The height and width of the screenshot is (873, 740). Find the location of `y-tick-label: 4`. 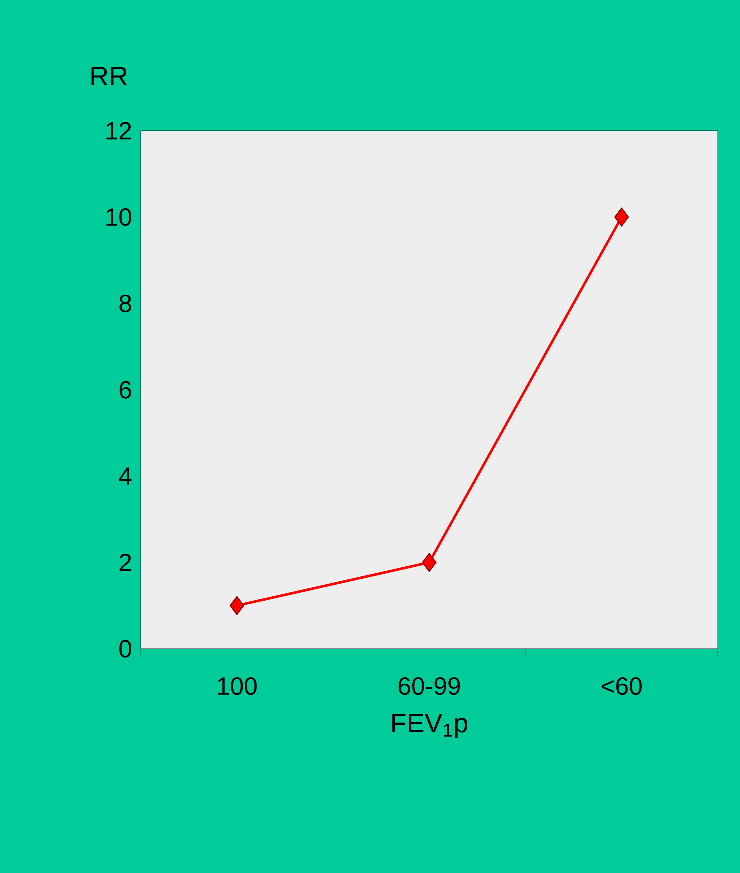

y-tick-label: 4 is located at coordinates (125, 476).